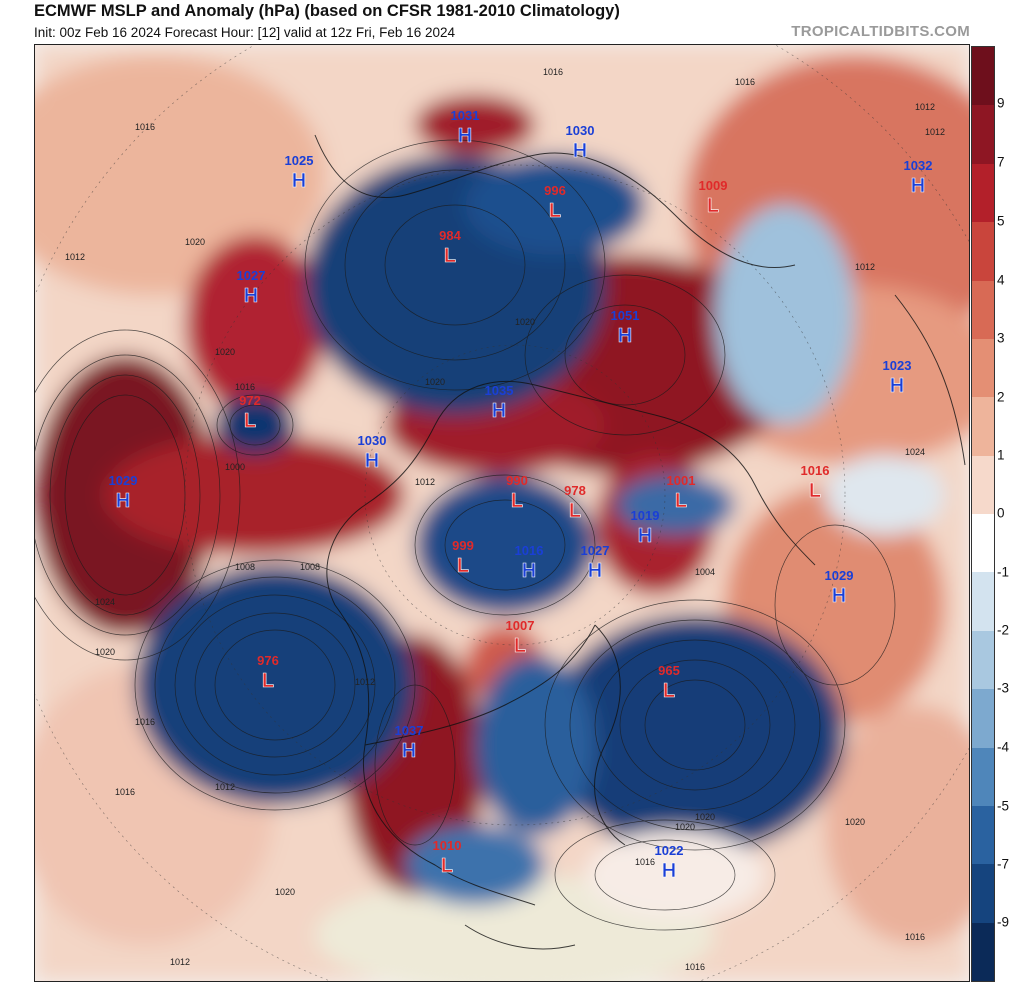  I want to click on high-pressure-center: 1019 H, so click(645, 527).